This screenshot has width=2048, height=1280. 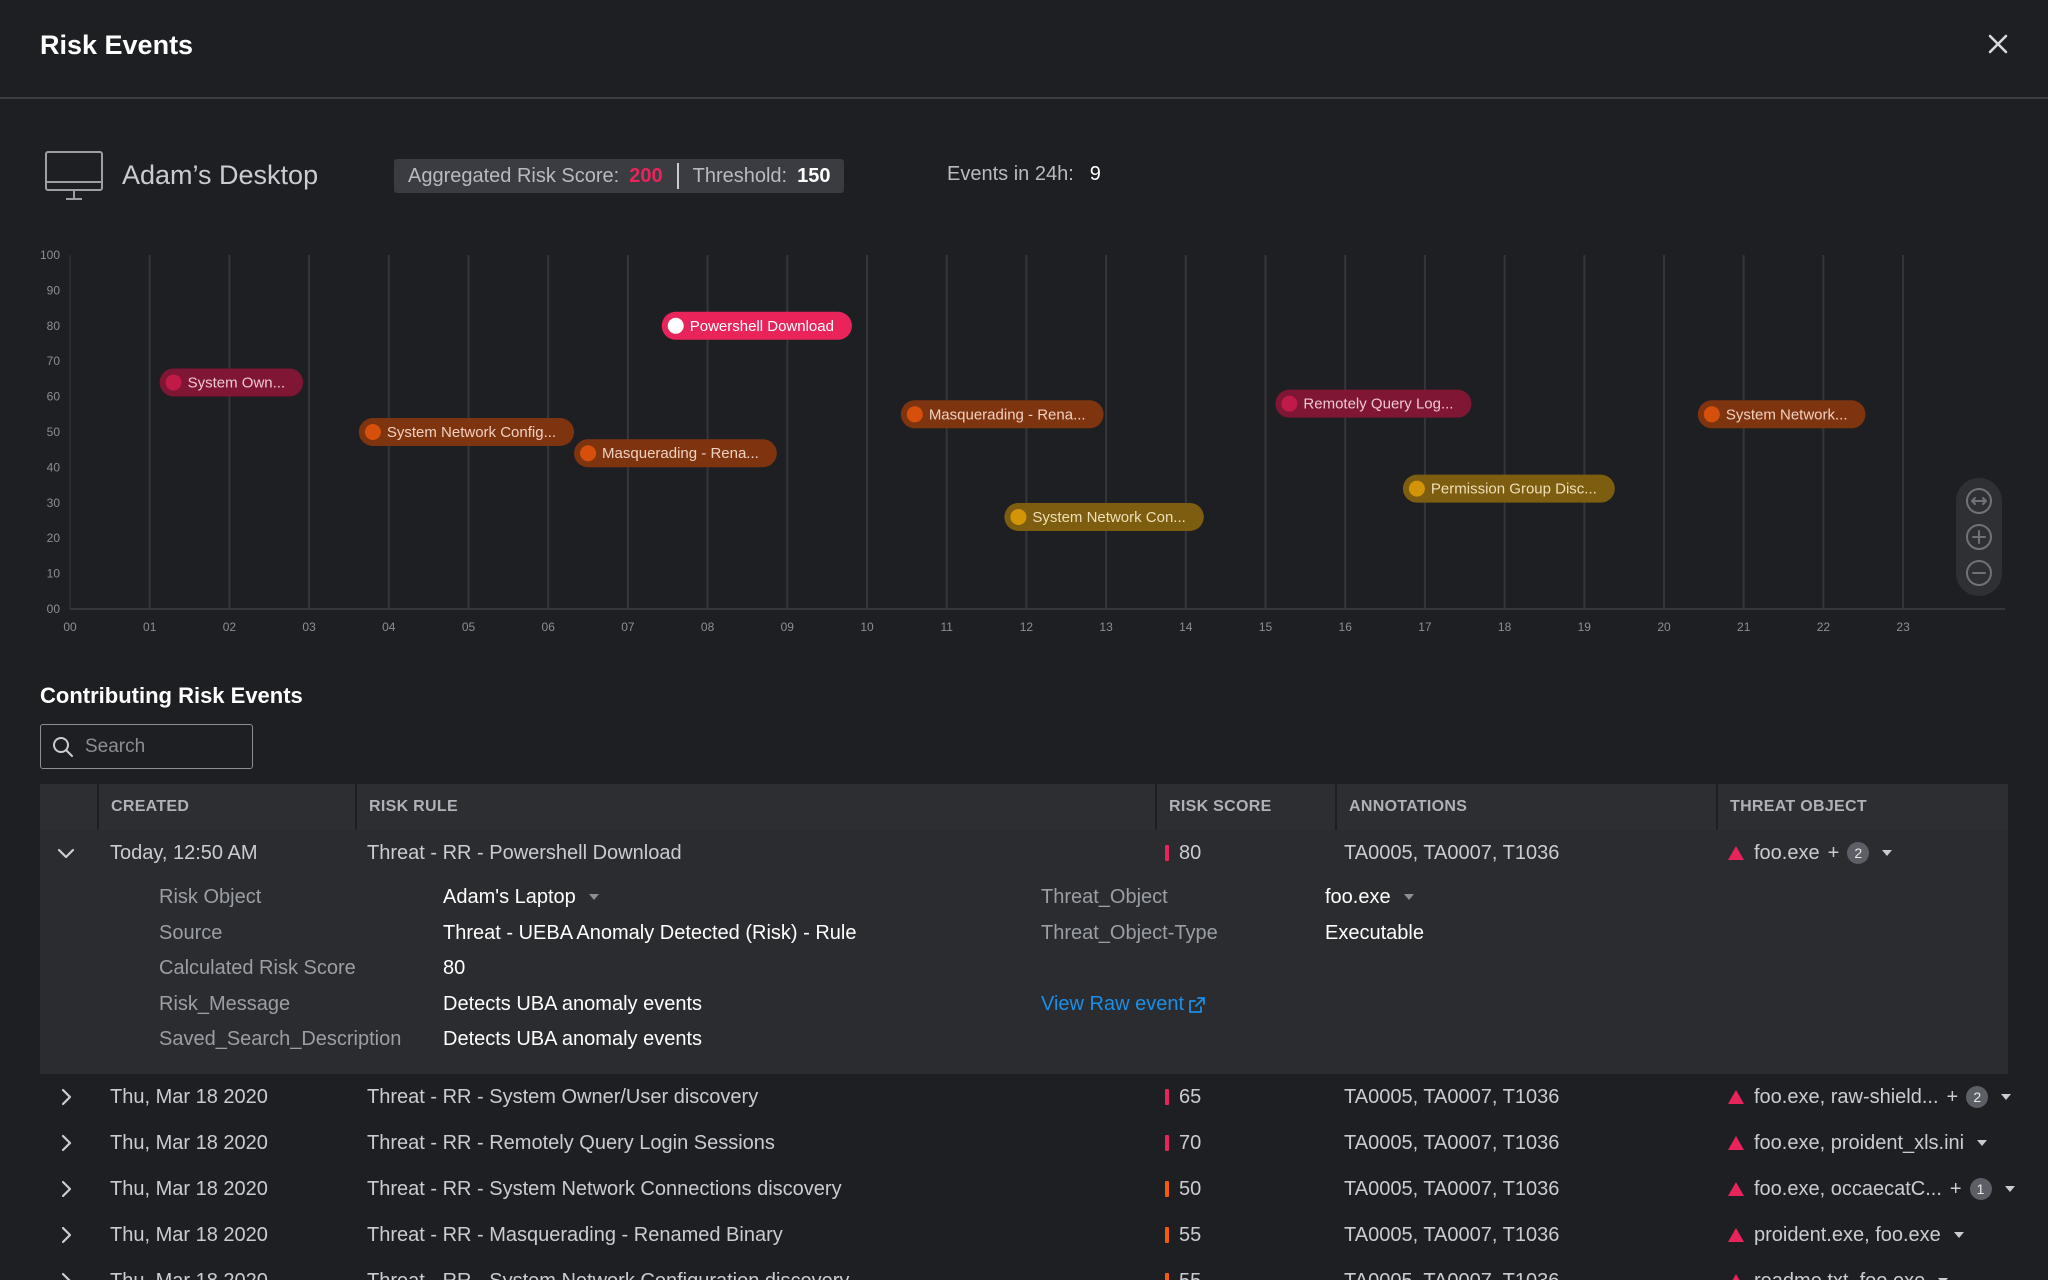 I want to click on cell-risk-score: 80, so click(x=1183, y=853).